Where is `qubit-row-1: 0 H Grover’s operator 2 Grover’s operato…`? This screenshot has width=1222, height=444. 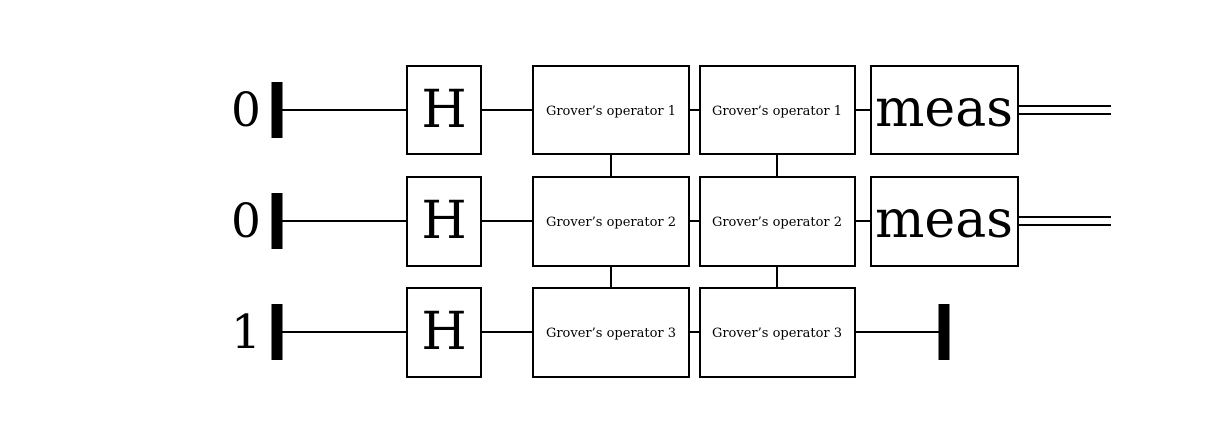
qubit-row-1: 0 H Grover’s operator 2 Grover’s operato… is located at coordinates (671, 221).